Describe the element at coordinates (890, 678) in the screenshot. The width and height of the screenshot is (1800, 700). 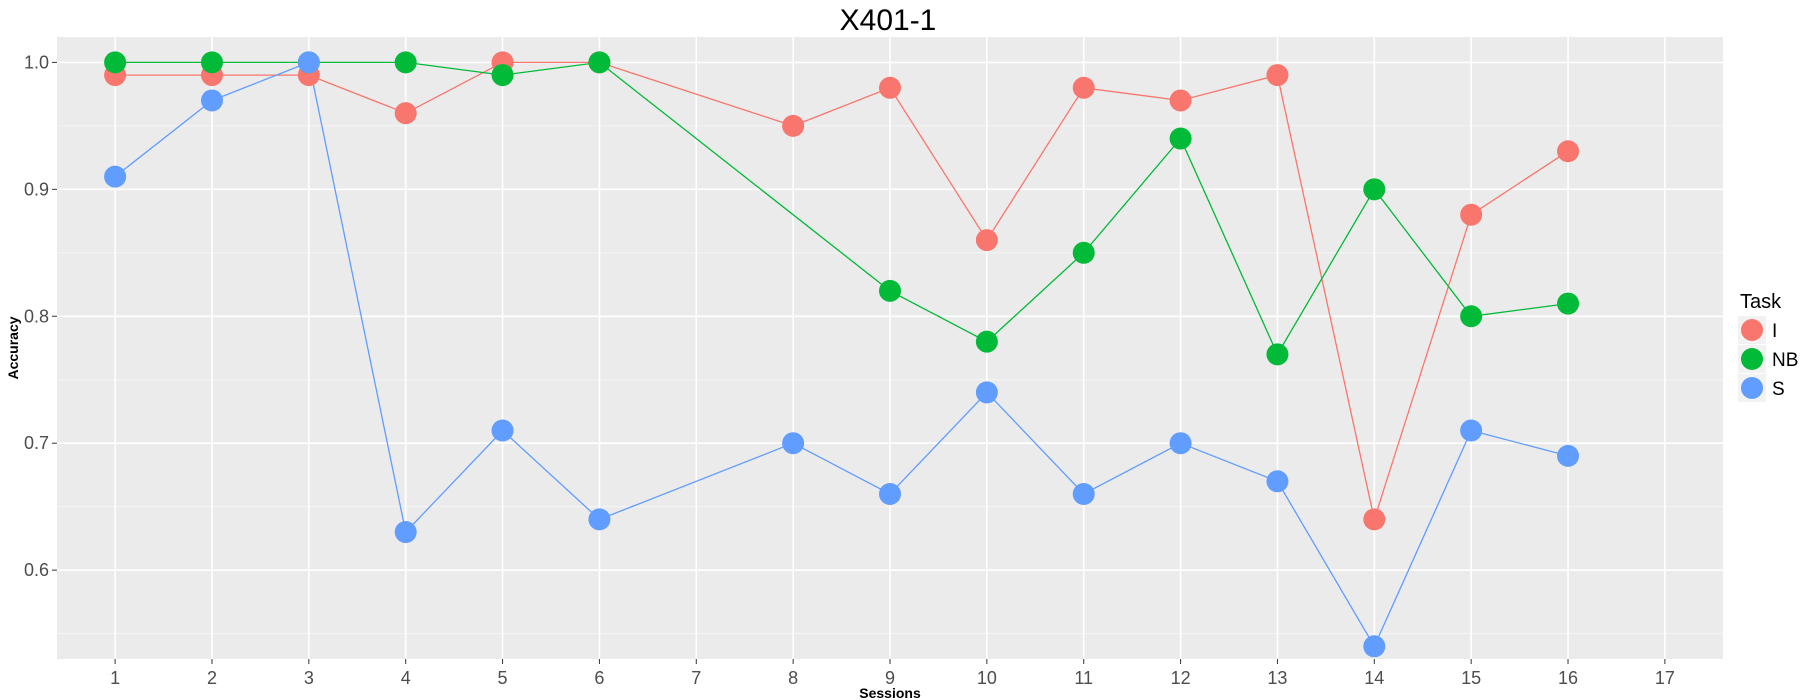
I see `x-tick-label: 9` at that location.